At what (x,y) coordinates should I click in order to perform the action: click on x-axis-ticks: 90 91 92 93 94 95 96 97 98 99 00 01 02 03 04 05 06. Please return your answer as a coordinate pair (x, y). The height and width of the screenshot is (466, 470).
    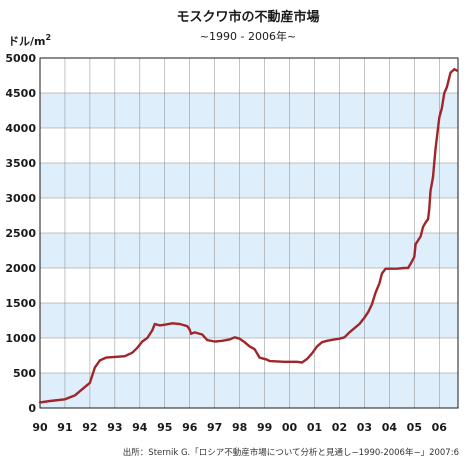
    Looking at the image, I should click on (239, 427).